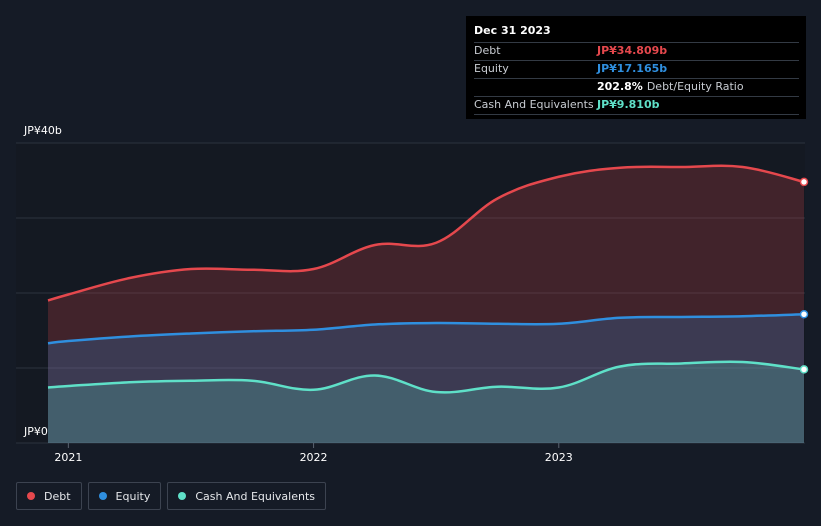 The width and height of the screenshot is (821, 526). I want to click on equity-dot-icon, so click(102, 496).